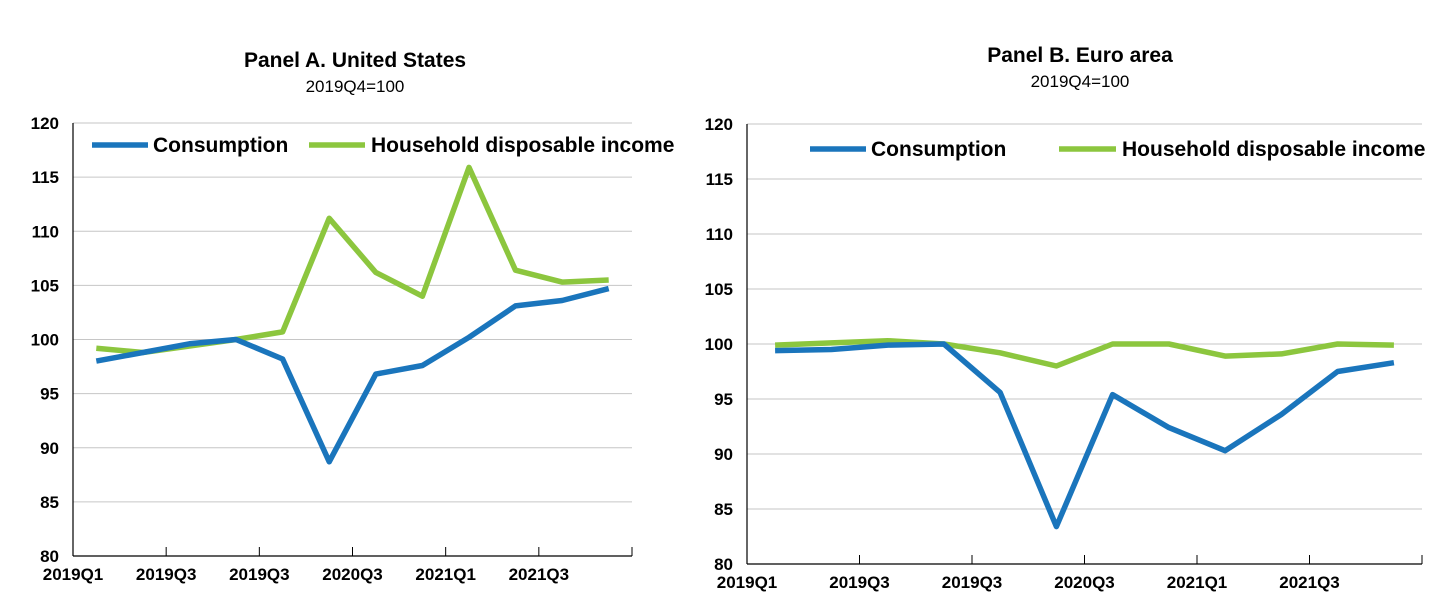 This screenshot has height=603, width=1456. What do you see at coordinates (719, 124) in the screenshot?
I see `panel-b-y-tick-label: 120` at bounding box center [719, 124].